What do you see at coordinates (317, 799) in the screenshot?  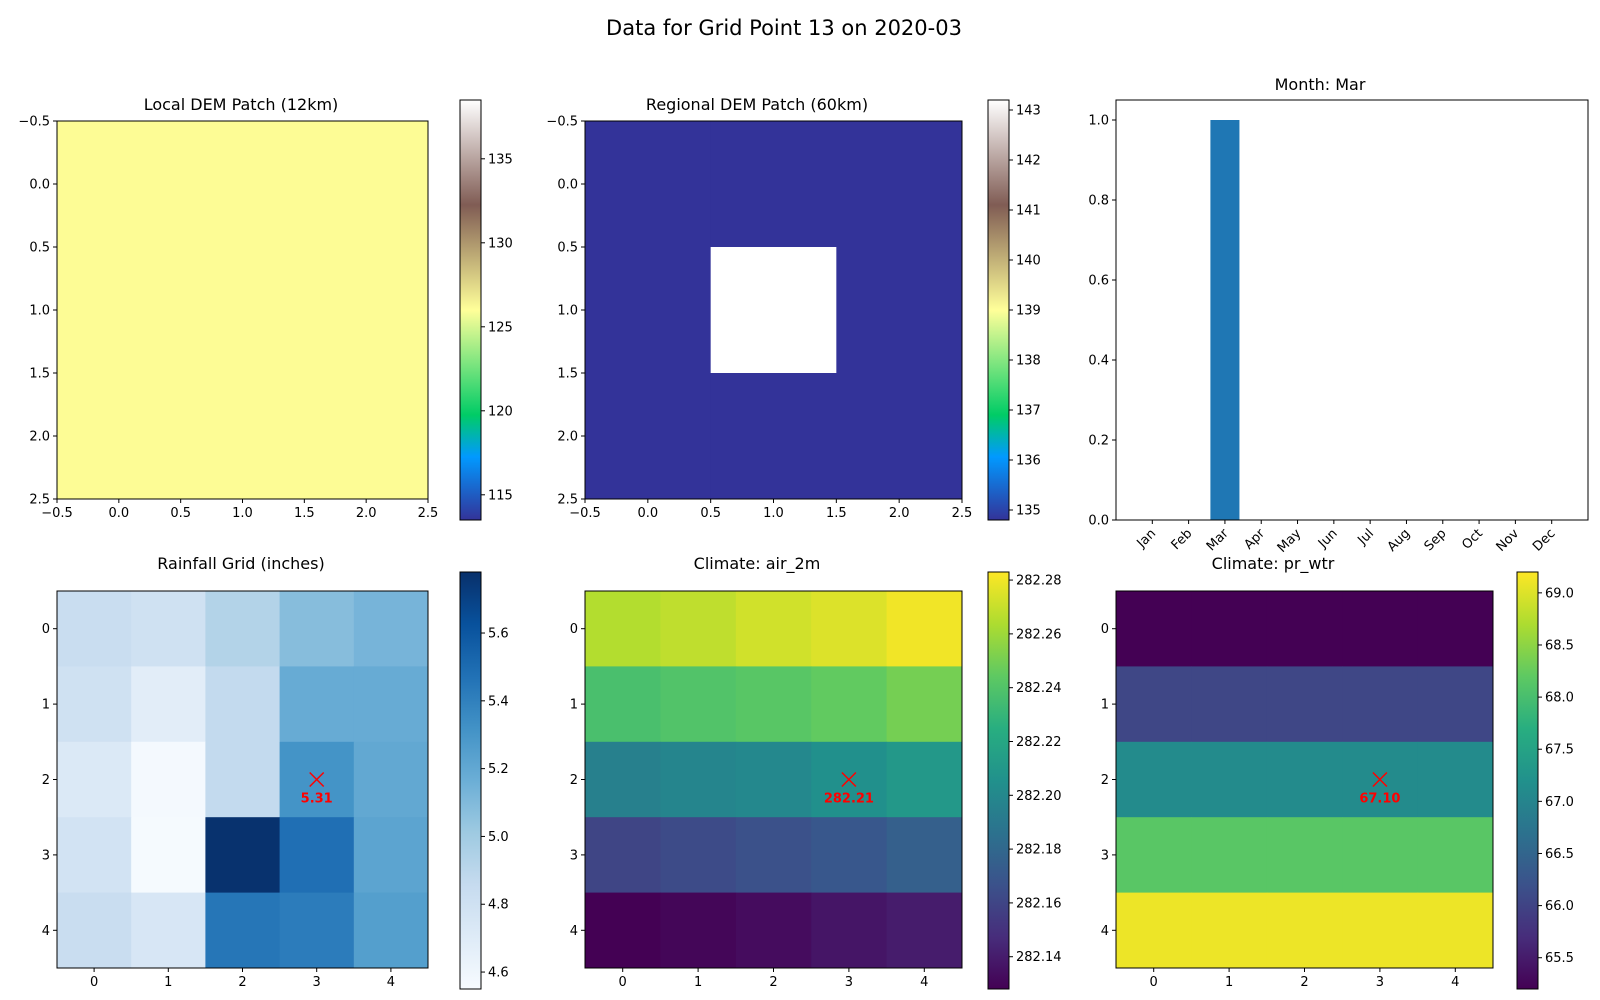 I see `grid-point-value-label: 5.31` at bounding box center [317, 799].